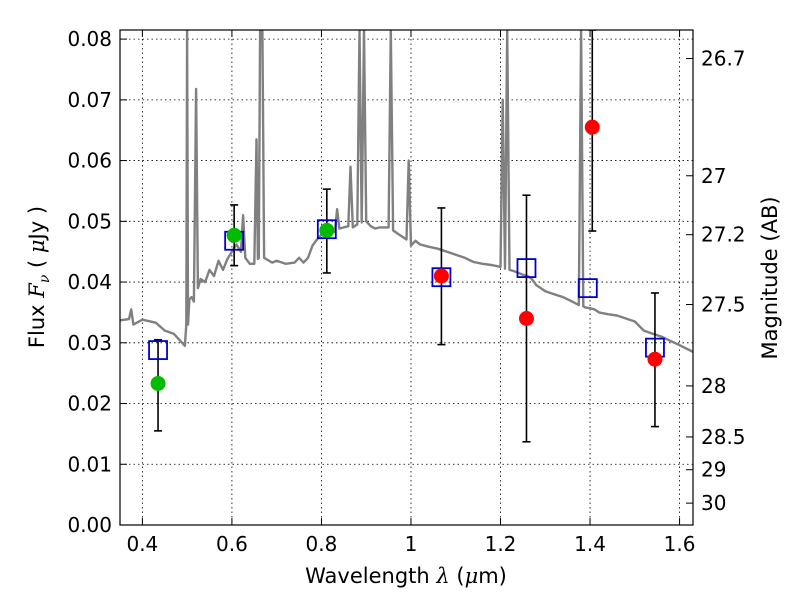 Image resolution: width=800 pixels, height=600 pixels. Describe the element at coordinates (39, 277) in the screenshot. I see `y-axis-label: Flux Fν ( μJy )` at that location.